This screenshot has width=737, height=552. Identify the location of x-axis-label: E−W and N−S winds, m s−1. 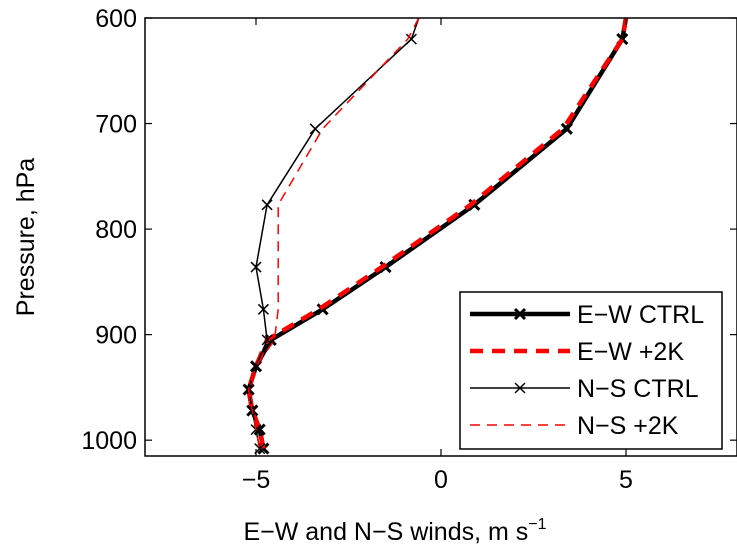
(394, 531).